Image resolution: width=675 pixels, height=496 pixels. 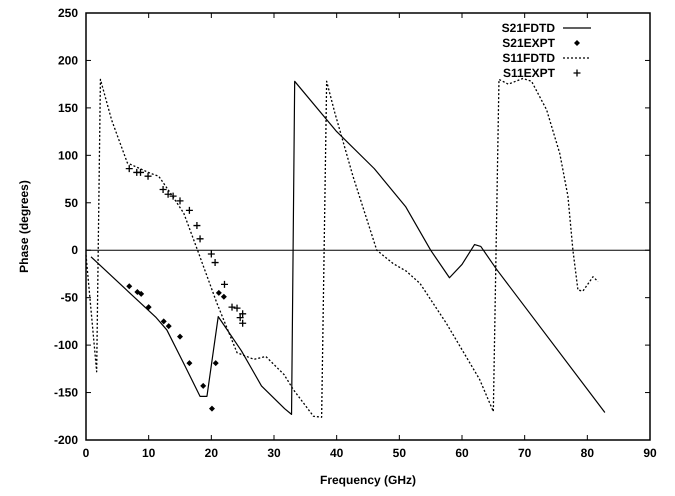 I want to click on y-tick-label: -200, so click(x=66, y=440).